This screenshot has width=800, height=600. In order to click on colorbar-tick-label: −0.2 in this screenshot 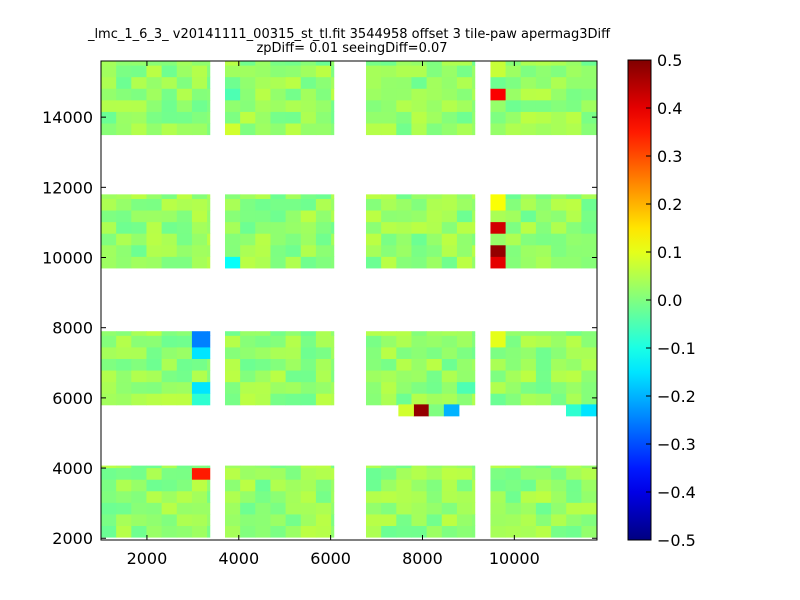, I will do `click(676, 396)`.